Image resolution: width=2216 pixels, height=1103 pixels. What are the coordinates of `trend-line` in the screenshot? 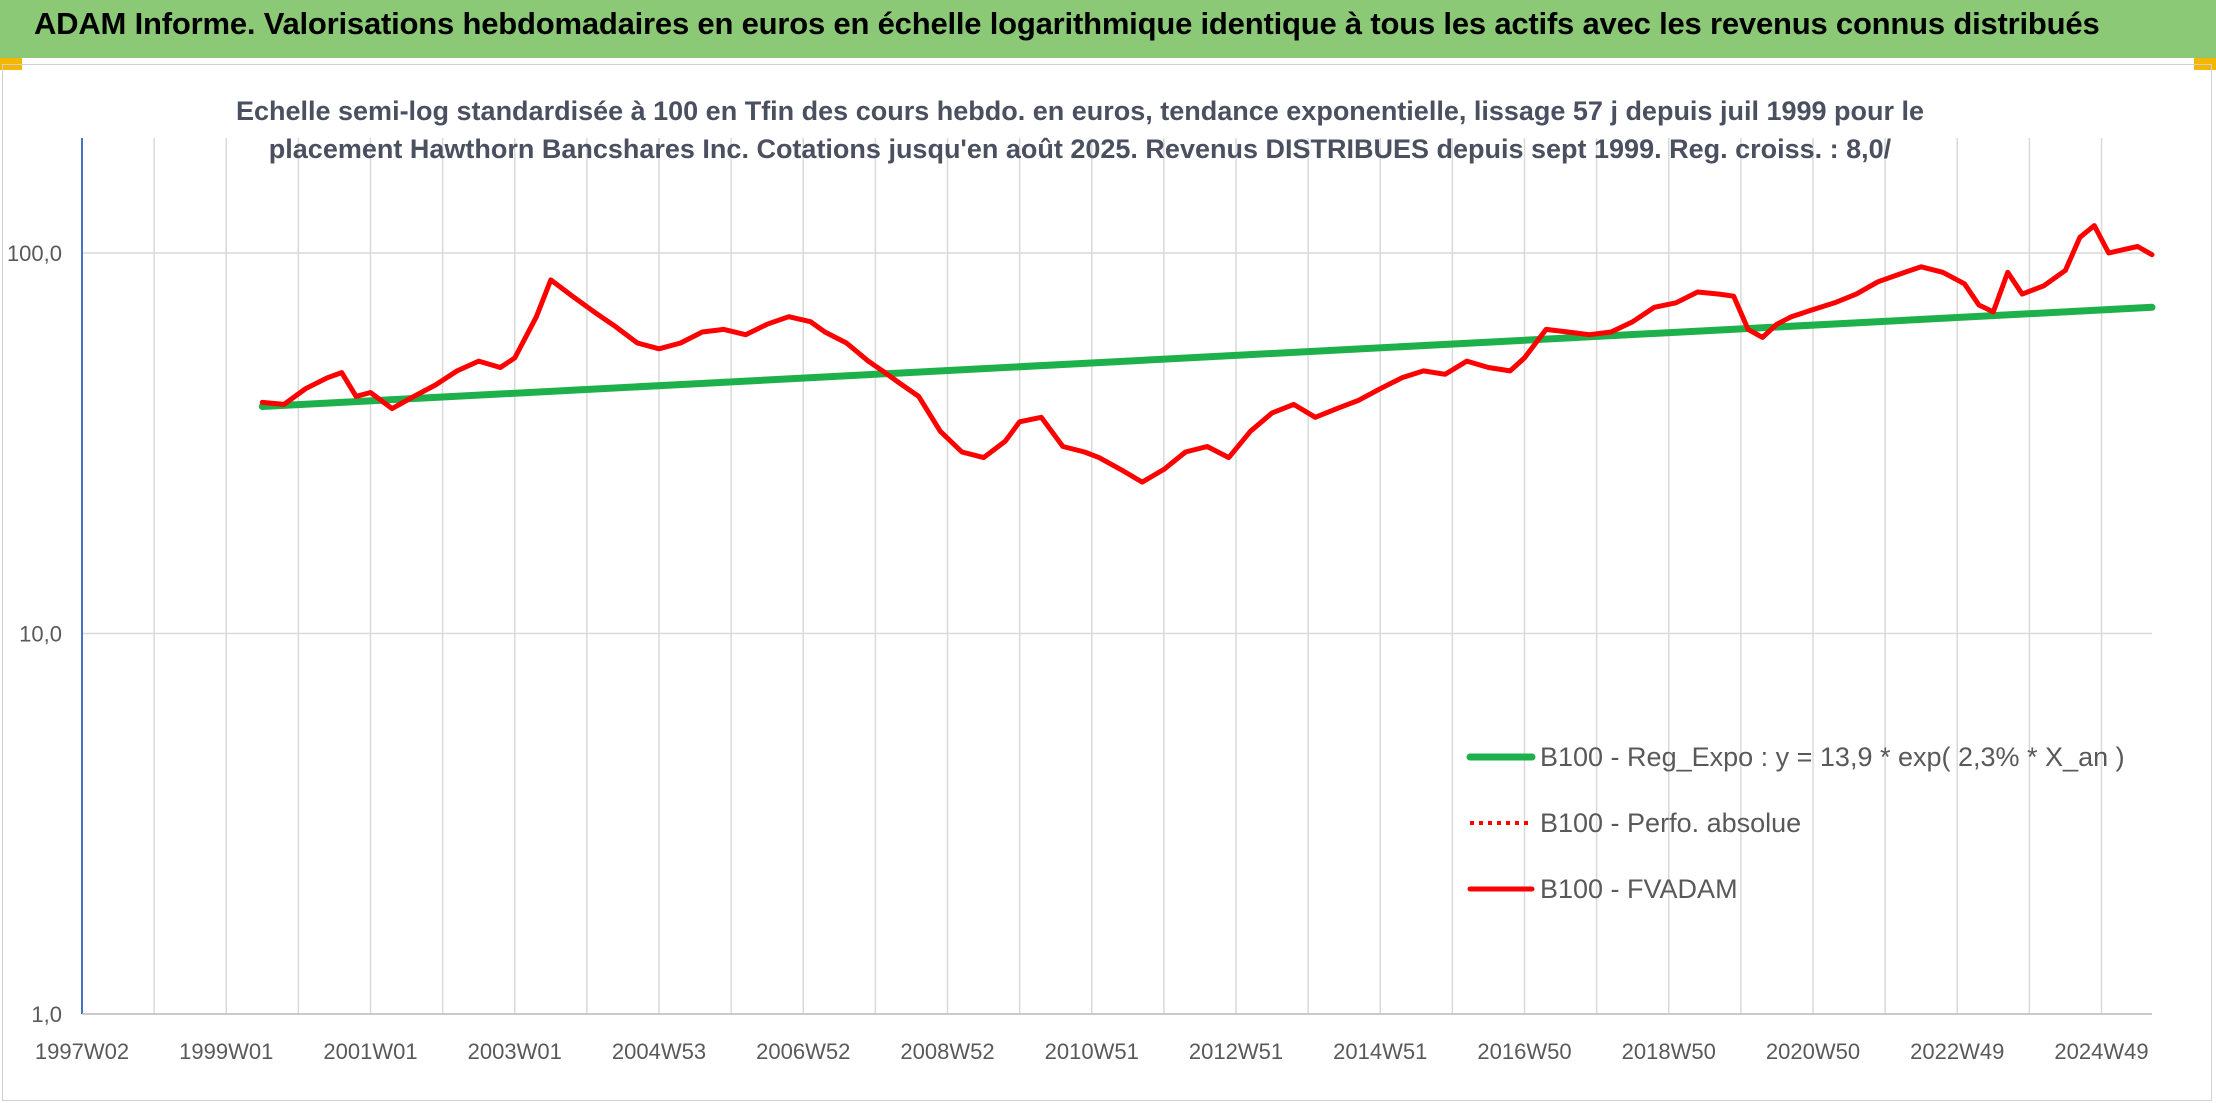 It's located at (1207, 356).